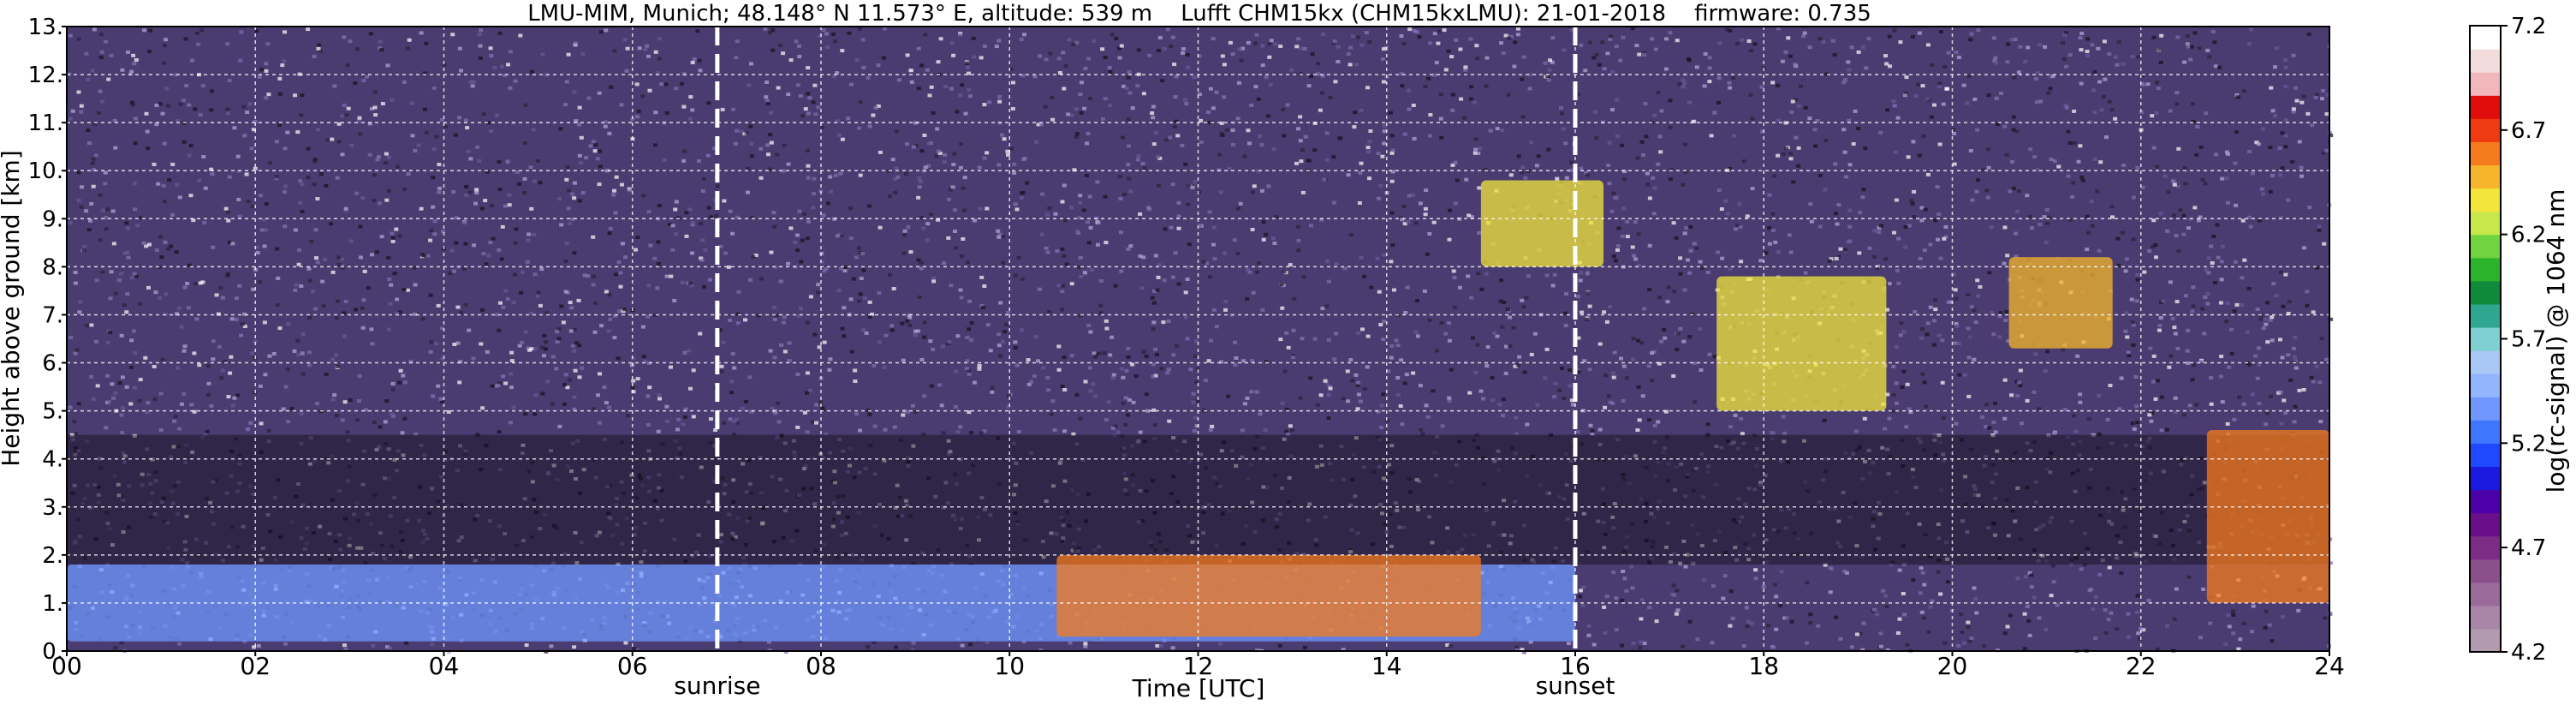  Describe the element at coordinates (2329, 666) in the screenshot. I see `x-tick-label: 24` at that location.